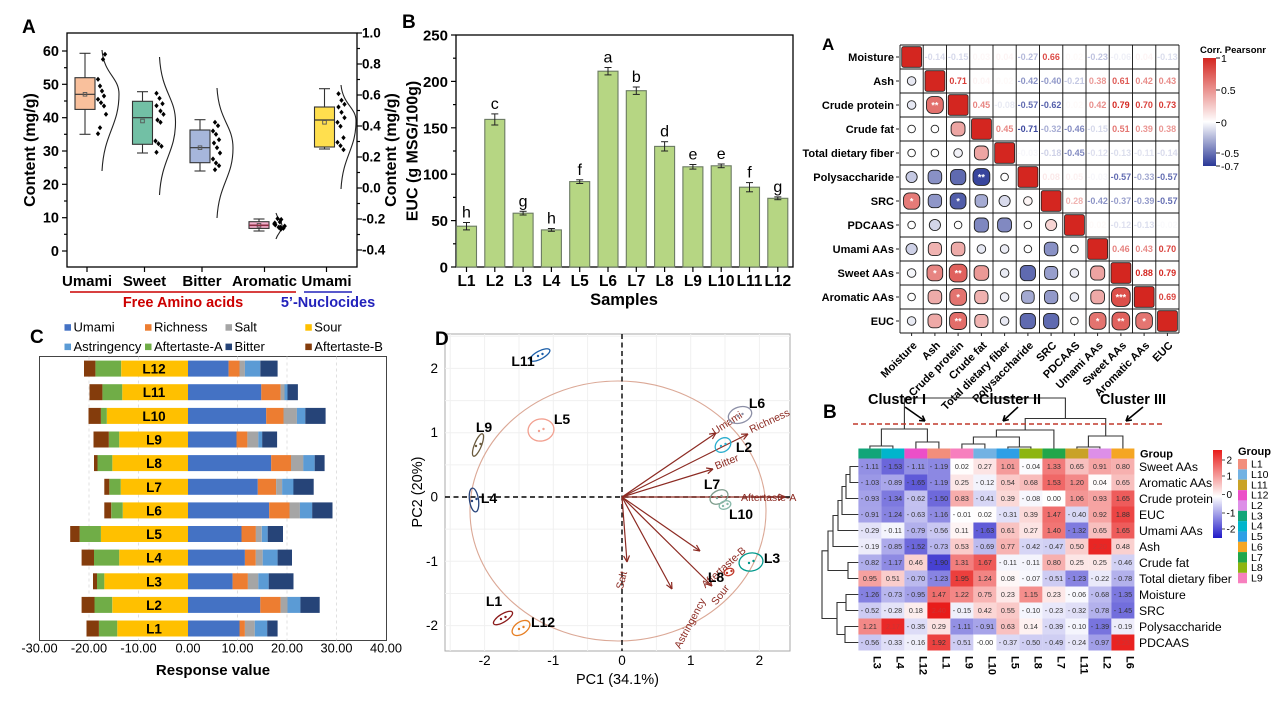  I want to click on svg-text: 0.2, so click(371, 157).